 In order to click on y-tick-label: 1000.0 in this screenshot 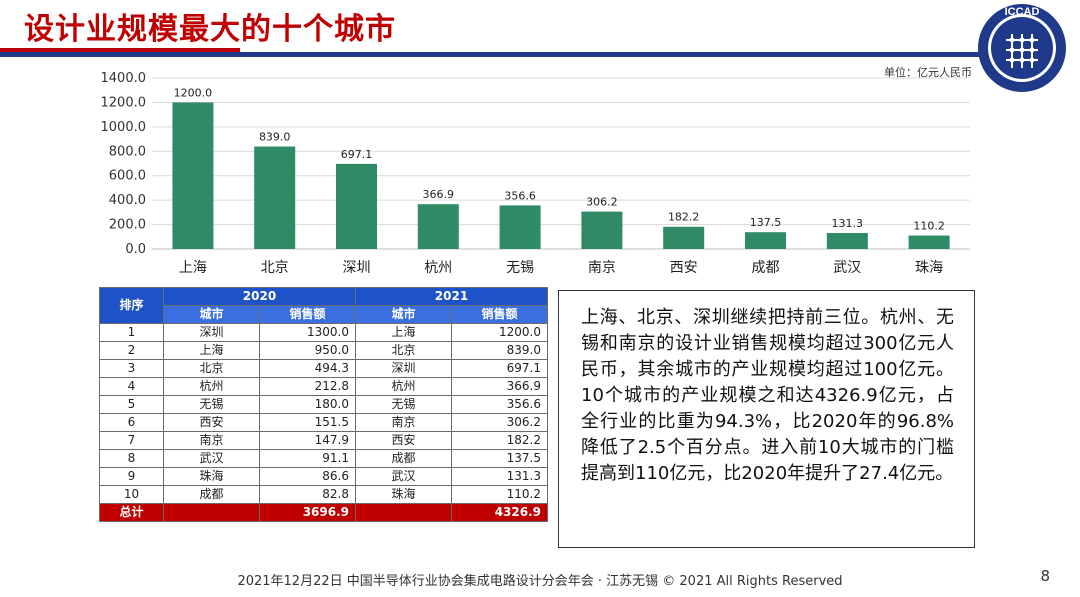, I will do `click(124, 127)`.